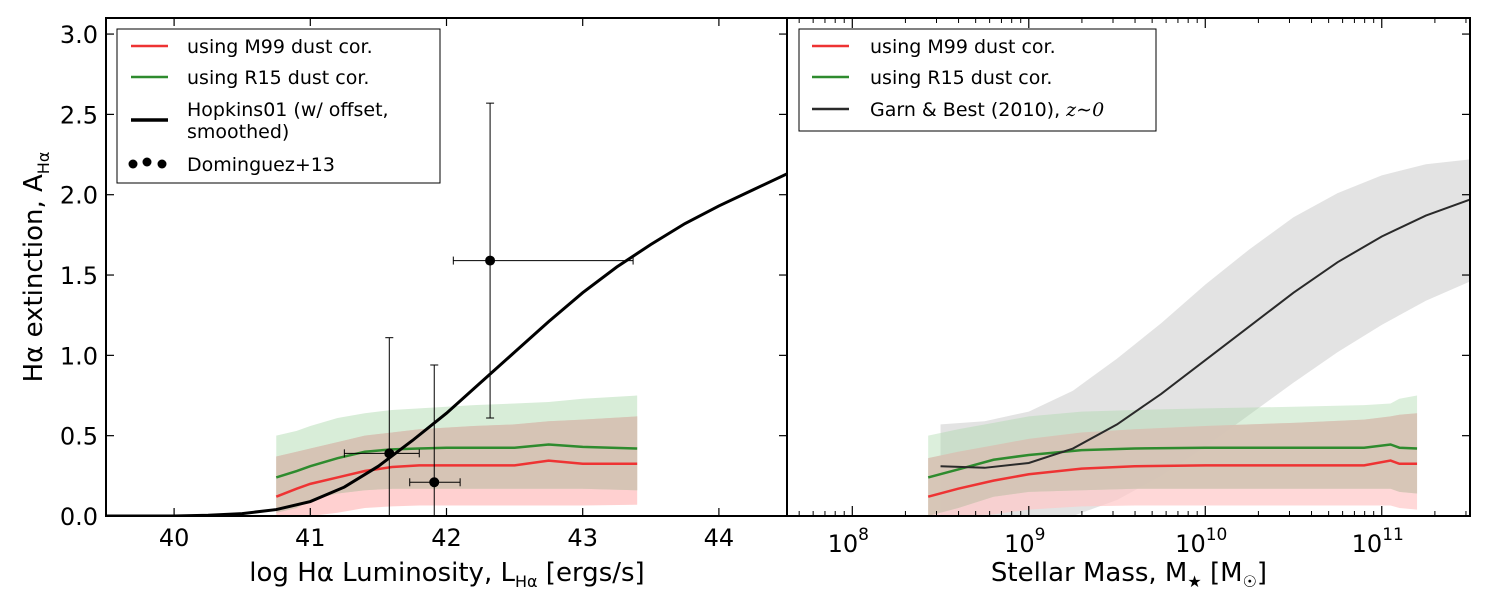 The width and height of the screenshot is (1500, 600). I want to click on left-legend-box, so click(278, 106).